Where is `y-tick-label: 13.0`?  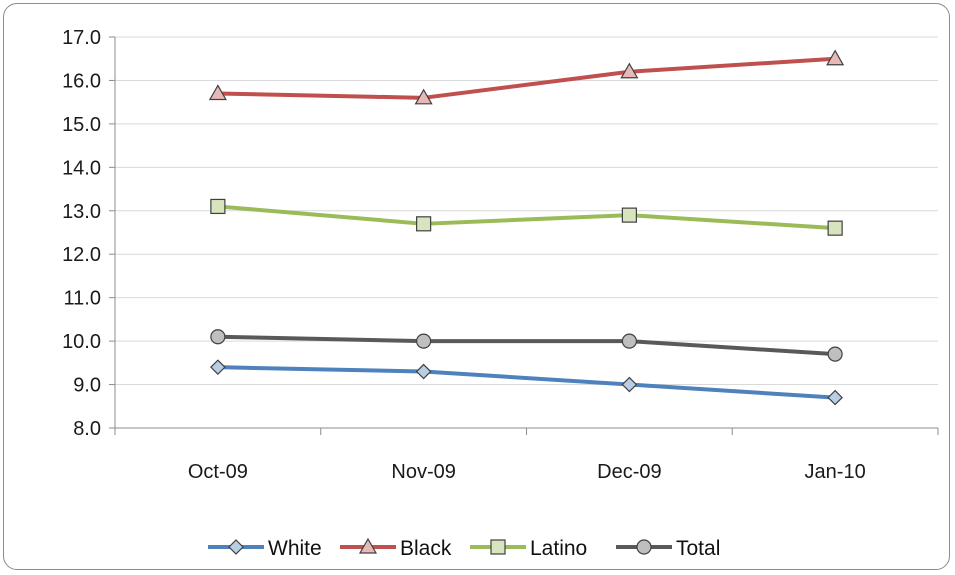 y-tick-label: 13.0 is located at coordinates (81, 212).